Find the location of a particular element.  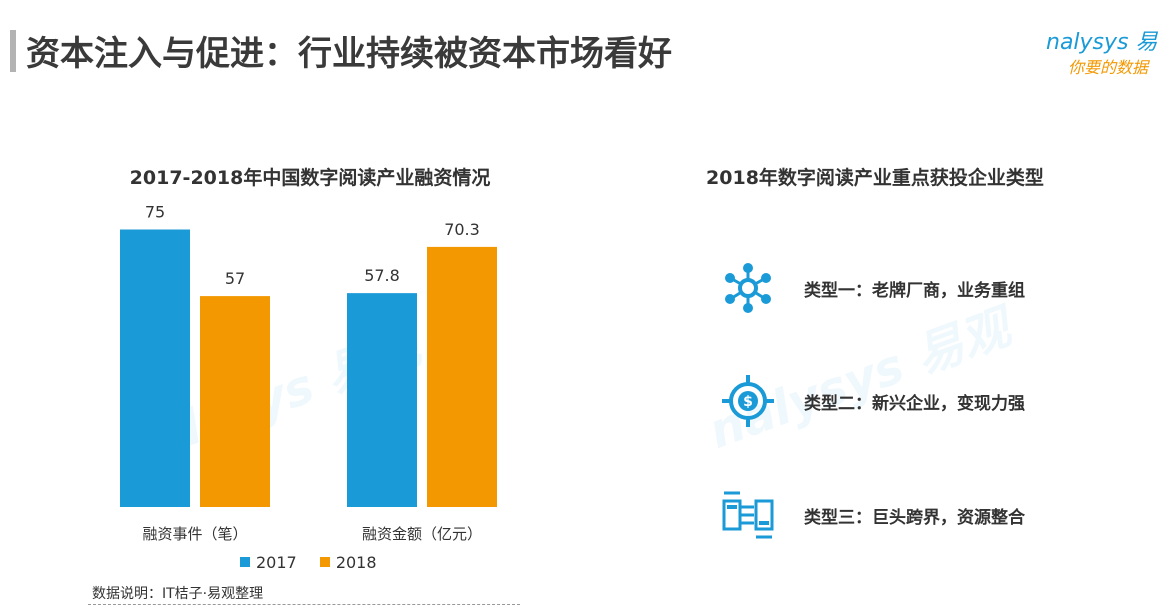

dollar-target-icon: $ is located at coordinates (748, 401).